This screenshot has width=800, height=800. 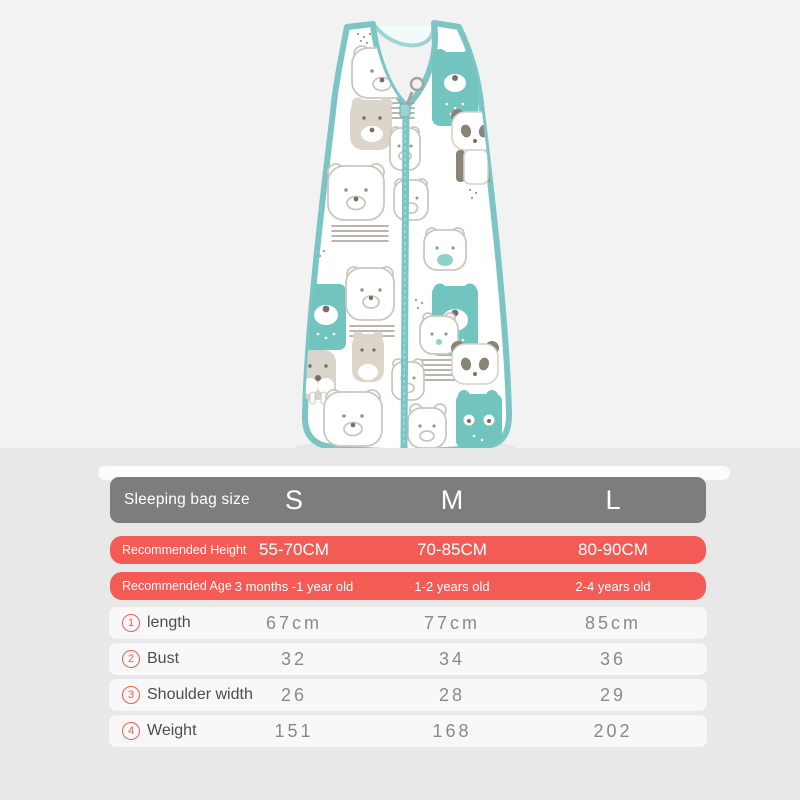 I want to click on height-l: 80-90CM, so click(x=613, y=549).